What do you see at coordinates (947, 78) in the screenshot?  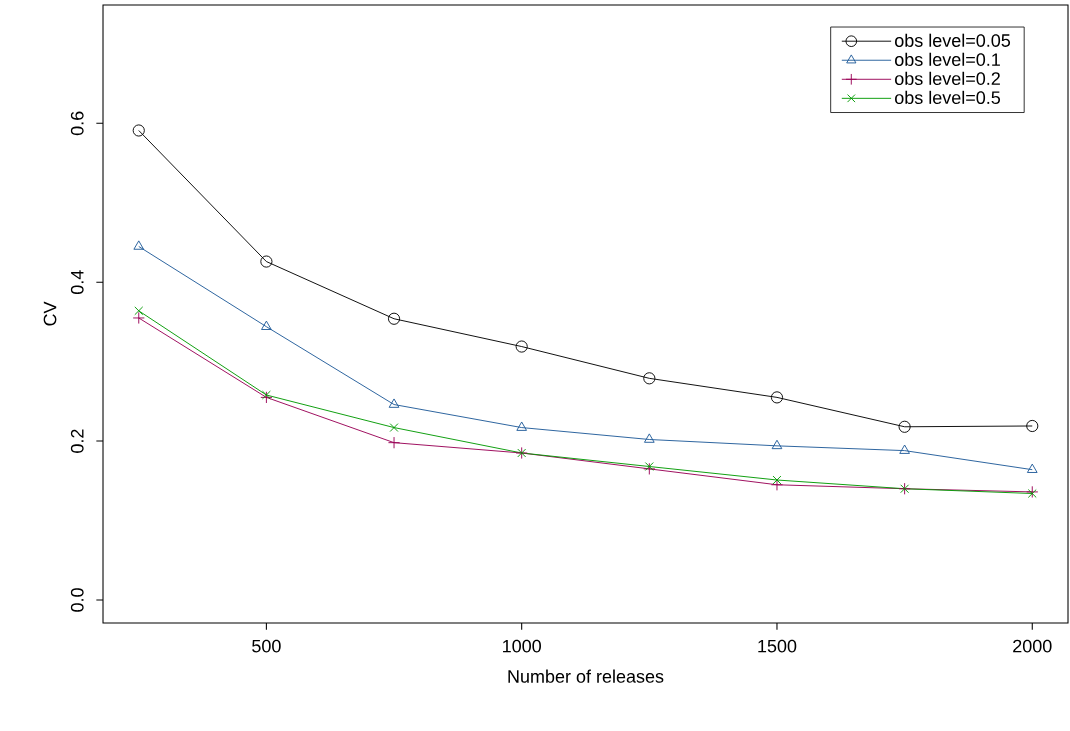 I see `legend-label: obs level=0.2` at bounding box center [947, 78].